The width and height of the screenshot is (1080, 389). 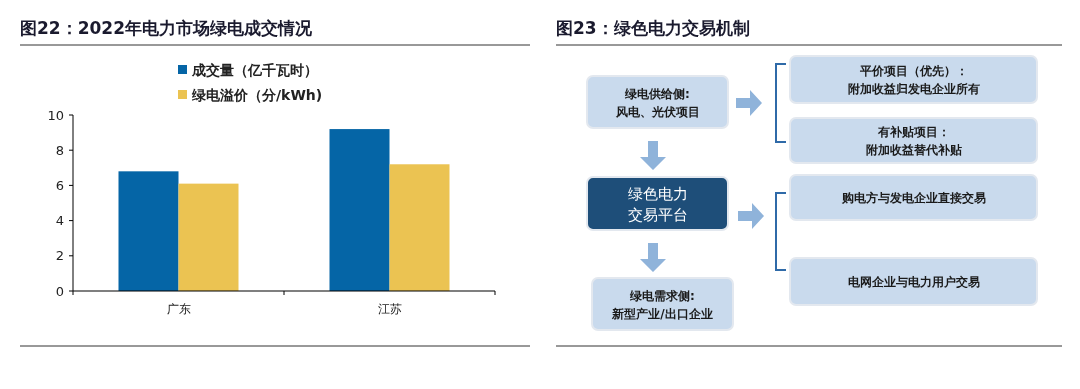 What do you see at coordinates (913, 71) in the screenshot?
I see `text: 平价项目（优先）：` at bounding box center [913, 71].